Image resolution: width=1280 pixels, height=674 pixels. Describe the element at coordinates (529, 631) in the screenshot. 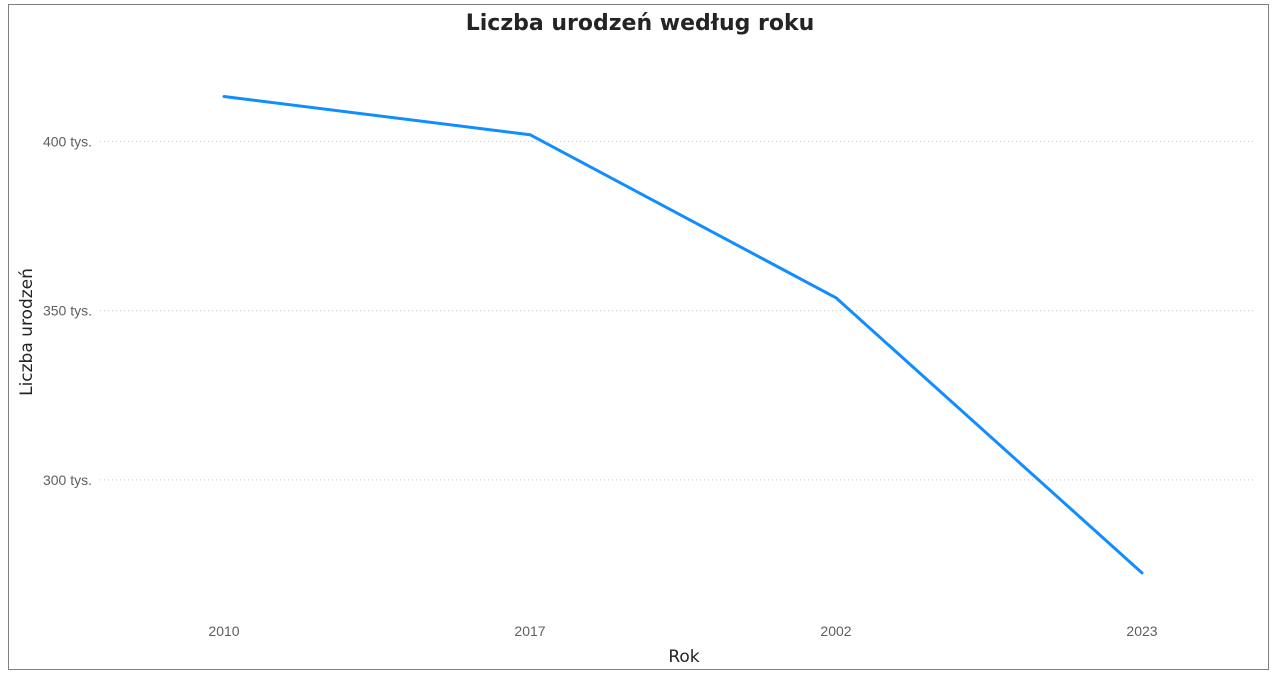

I see `x-tick-label: 2017` at that location.